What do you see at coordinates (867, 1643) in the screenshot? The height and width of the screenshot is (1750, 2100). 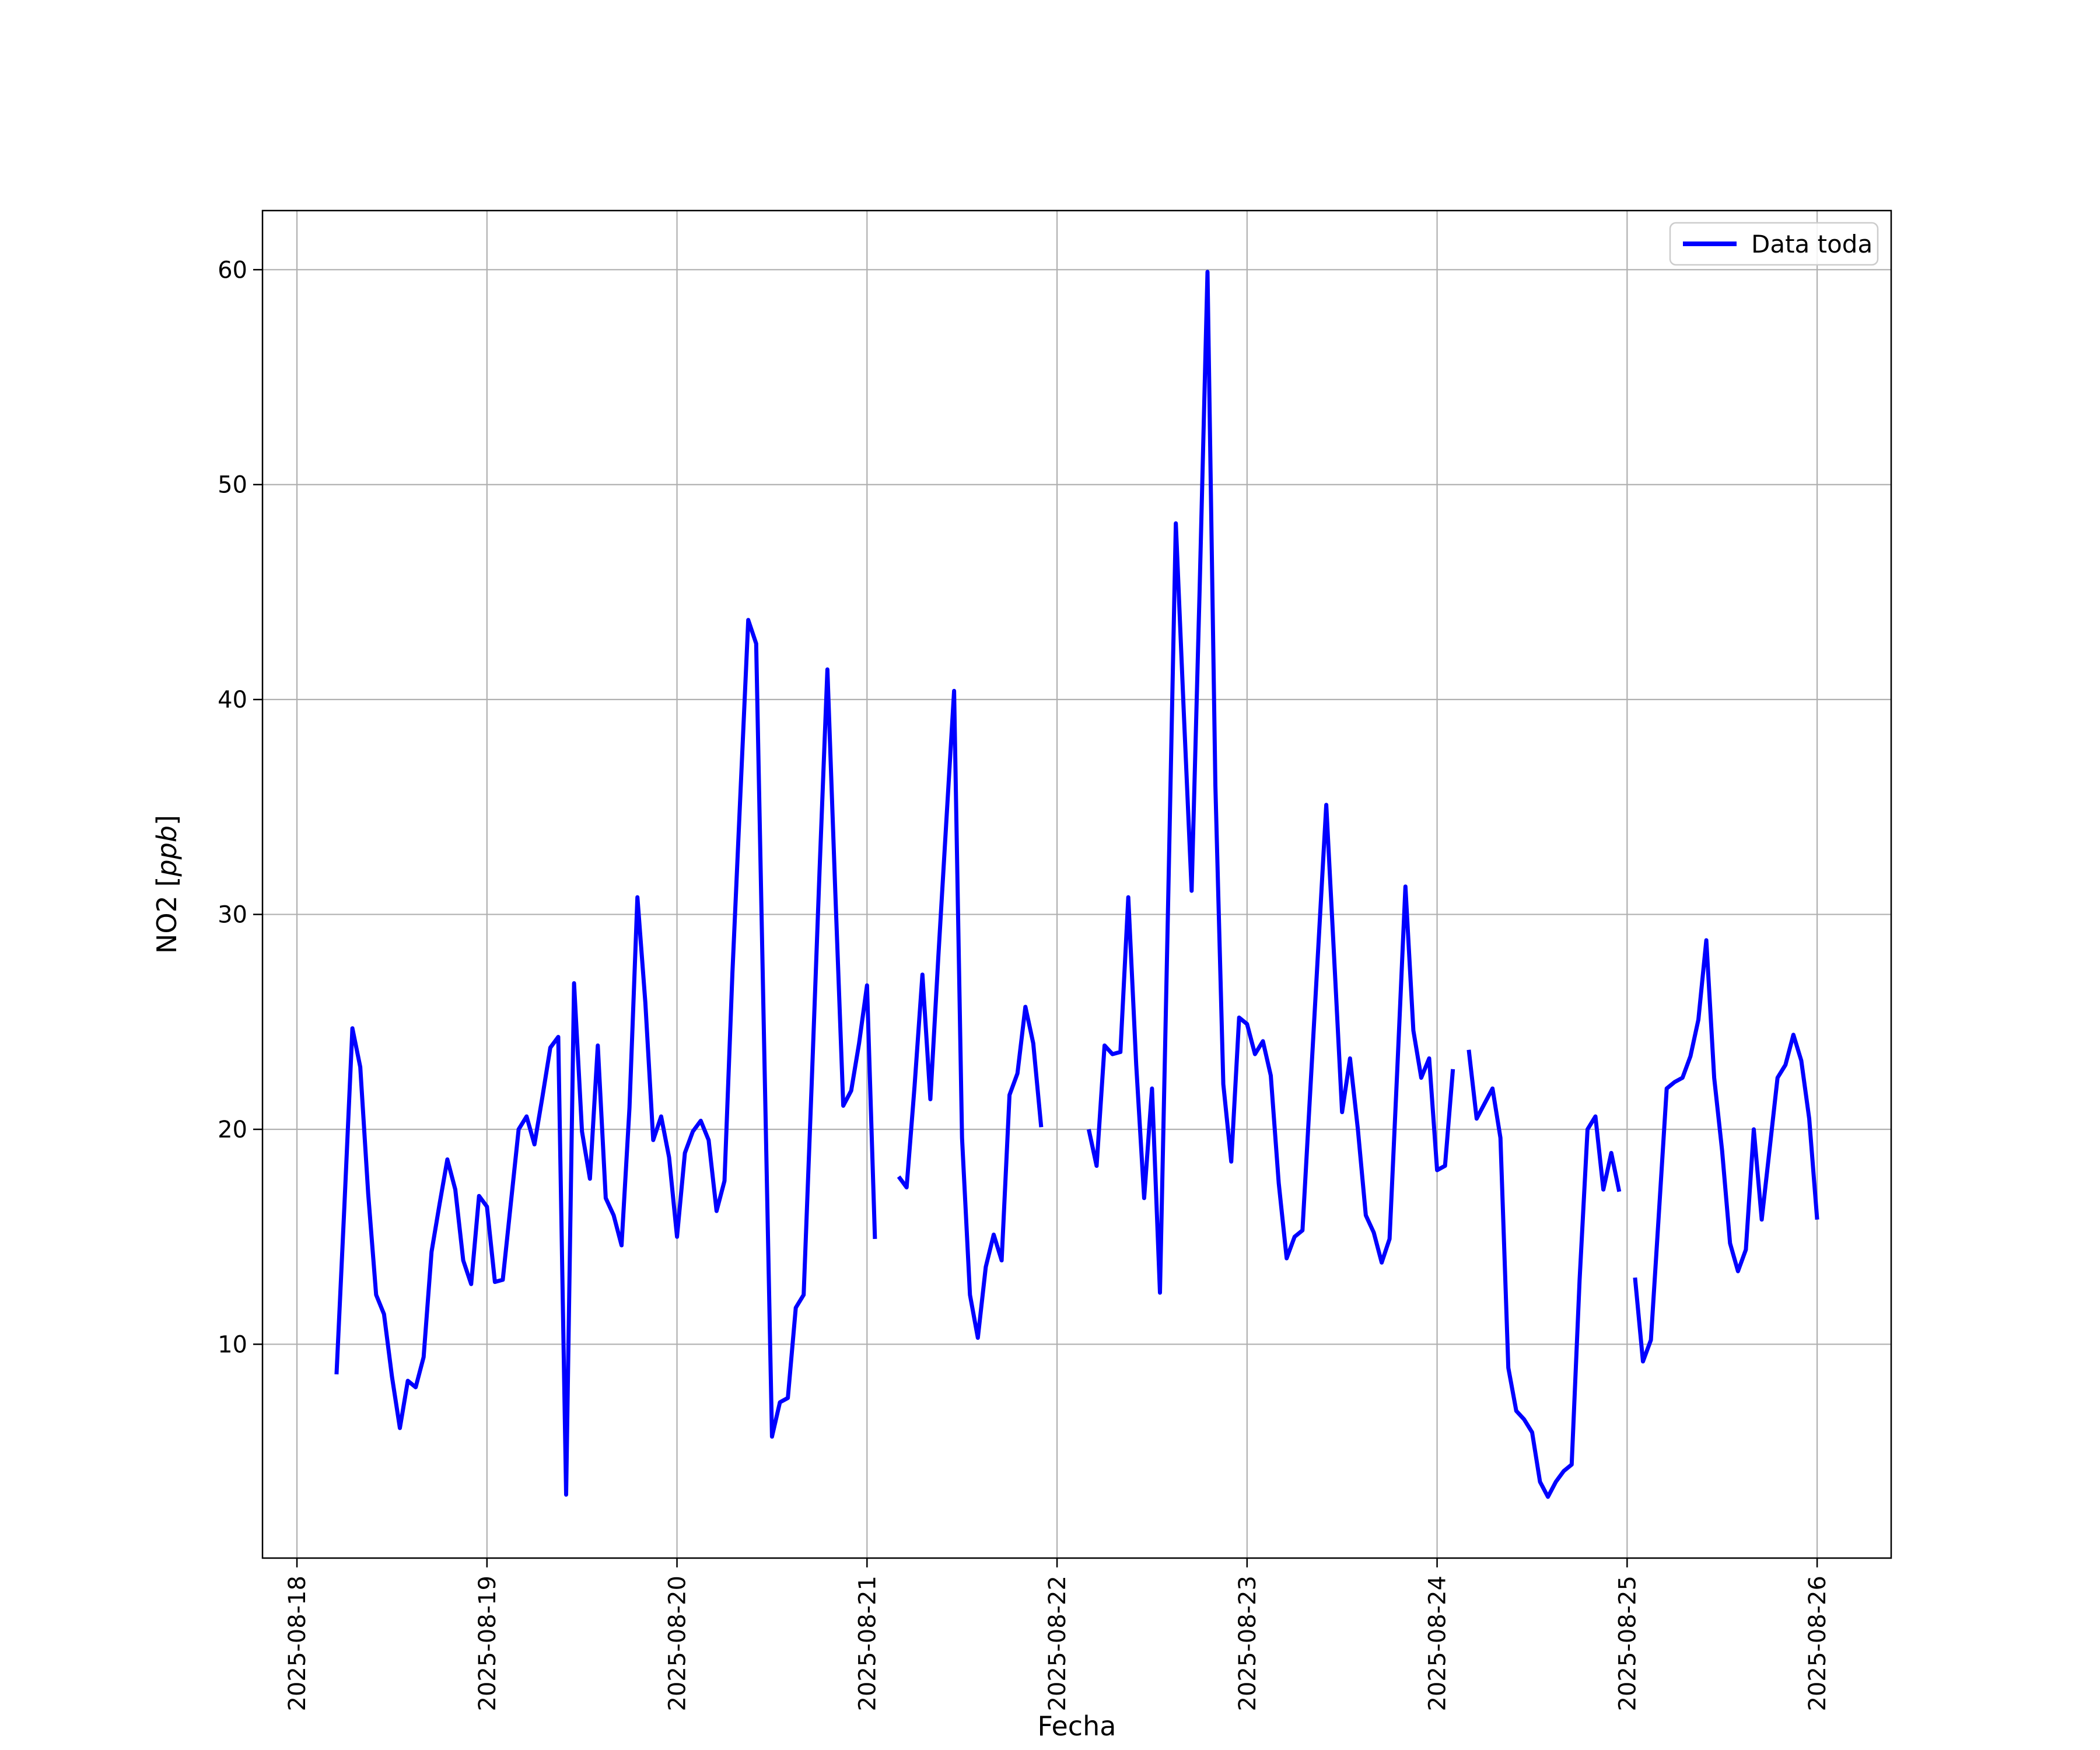 I see `x-tick-label: 2025-08-21` at bounding box center [867, 1643].